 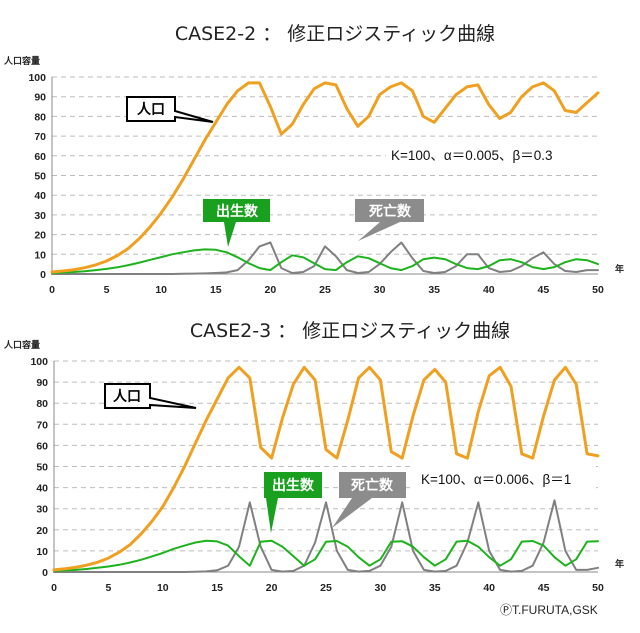 I want to click on chart-1-deaths-callout: 死亡数, so click(x=389, y=220).